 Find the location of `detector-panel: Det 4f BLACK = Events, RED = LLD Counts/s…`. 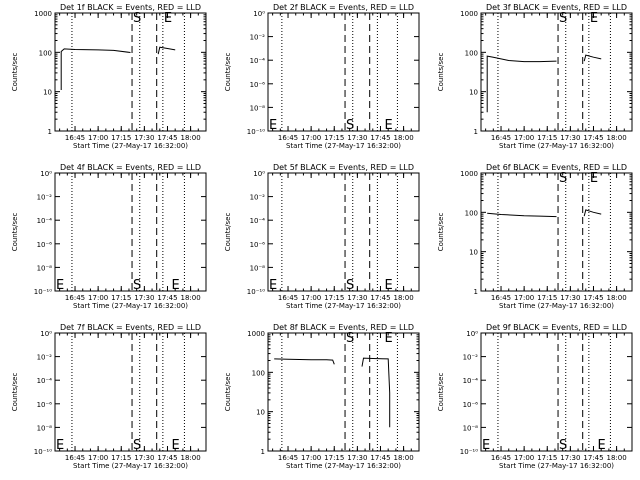

detector-panel: Det 4f BLACK = Events, RED = LLD Counts/s… is located at coordinates (109, 236).